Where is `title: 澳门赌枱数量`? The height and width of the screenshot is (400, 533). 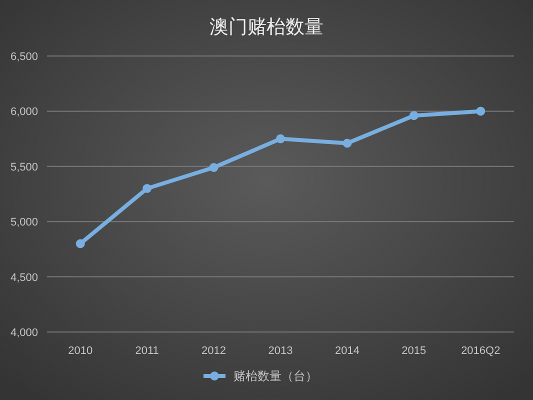 title: 澳门赌枱数量 is located at coordinates (267, 27).